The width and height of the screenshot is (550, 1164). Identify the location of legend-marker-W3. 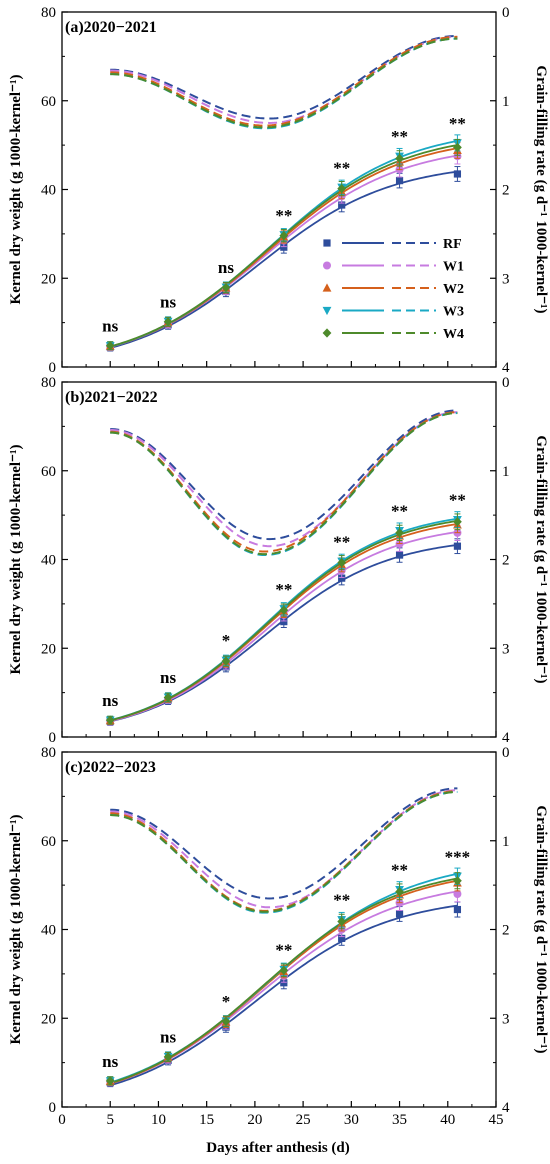
(327, 311).